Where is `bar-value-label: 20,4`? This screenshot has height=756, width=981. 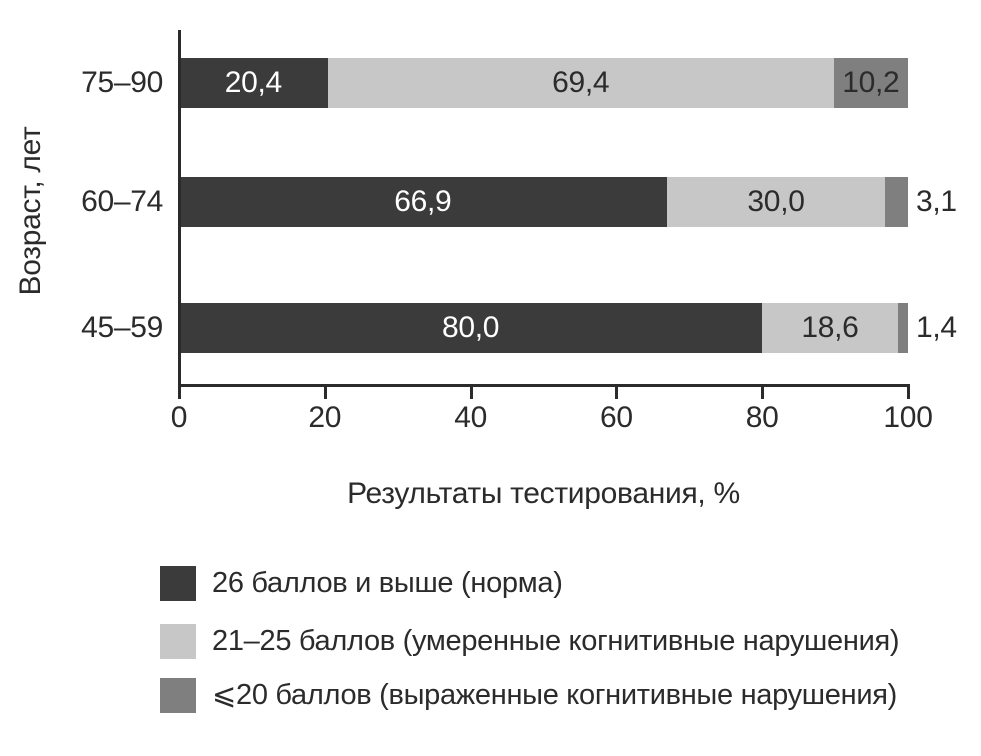 bar-value-label: 20,4 is located at coordinates (253, 82).